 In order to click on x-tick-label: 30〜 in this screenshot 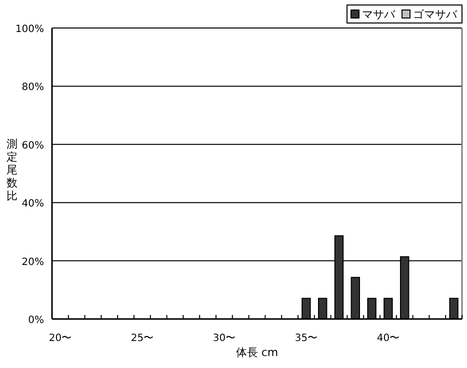, I will do `click(224, 338)`.